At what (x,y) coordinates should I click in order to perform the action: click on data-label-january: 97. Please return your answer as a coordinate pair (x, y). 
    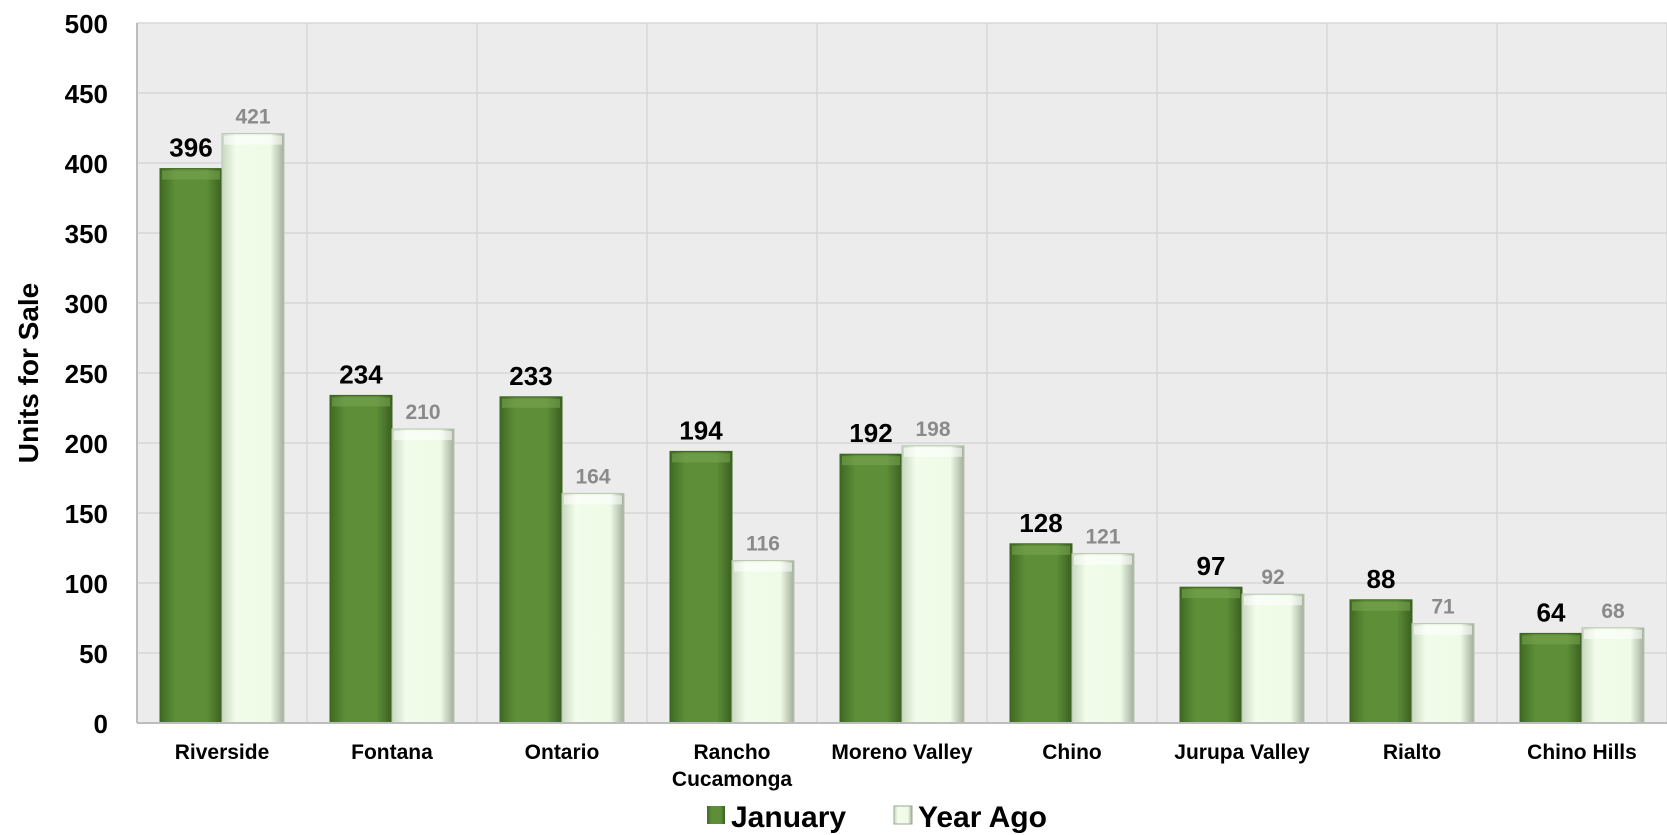
    Looking at the image, I should click on (1211, 566).